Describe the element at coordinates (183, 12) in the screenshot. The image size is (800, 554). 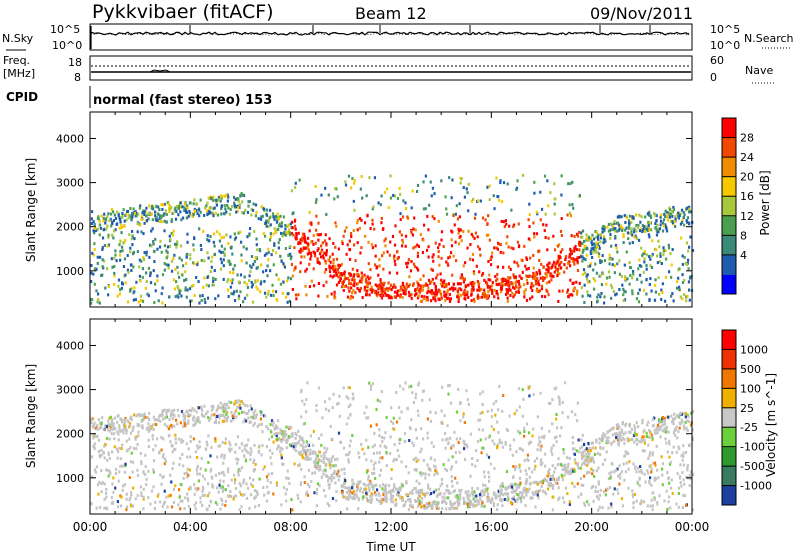
I see `station-title: Pykkvibaer (fitACF)` at that location.